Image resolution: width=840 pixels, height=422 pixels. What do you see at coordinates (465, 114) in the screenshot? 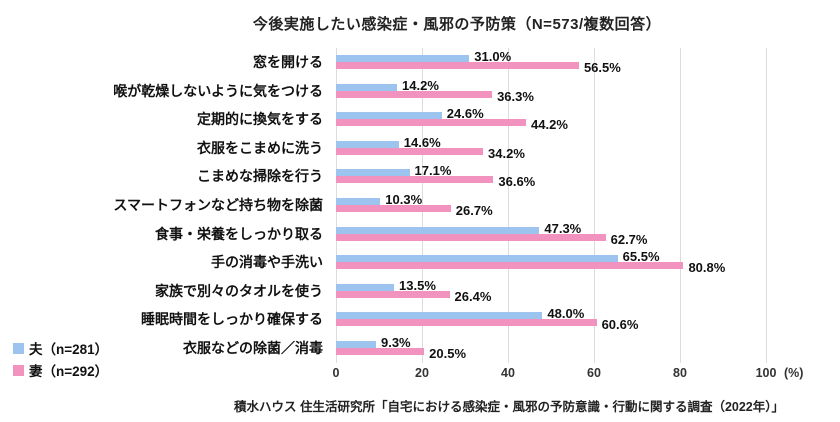
I see `value-label-husband: 24.6%` at bounding box center [465, 114].